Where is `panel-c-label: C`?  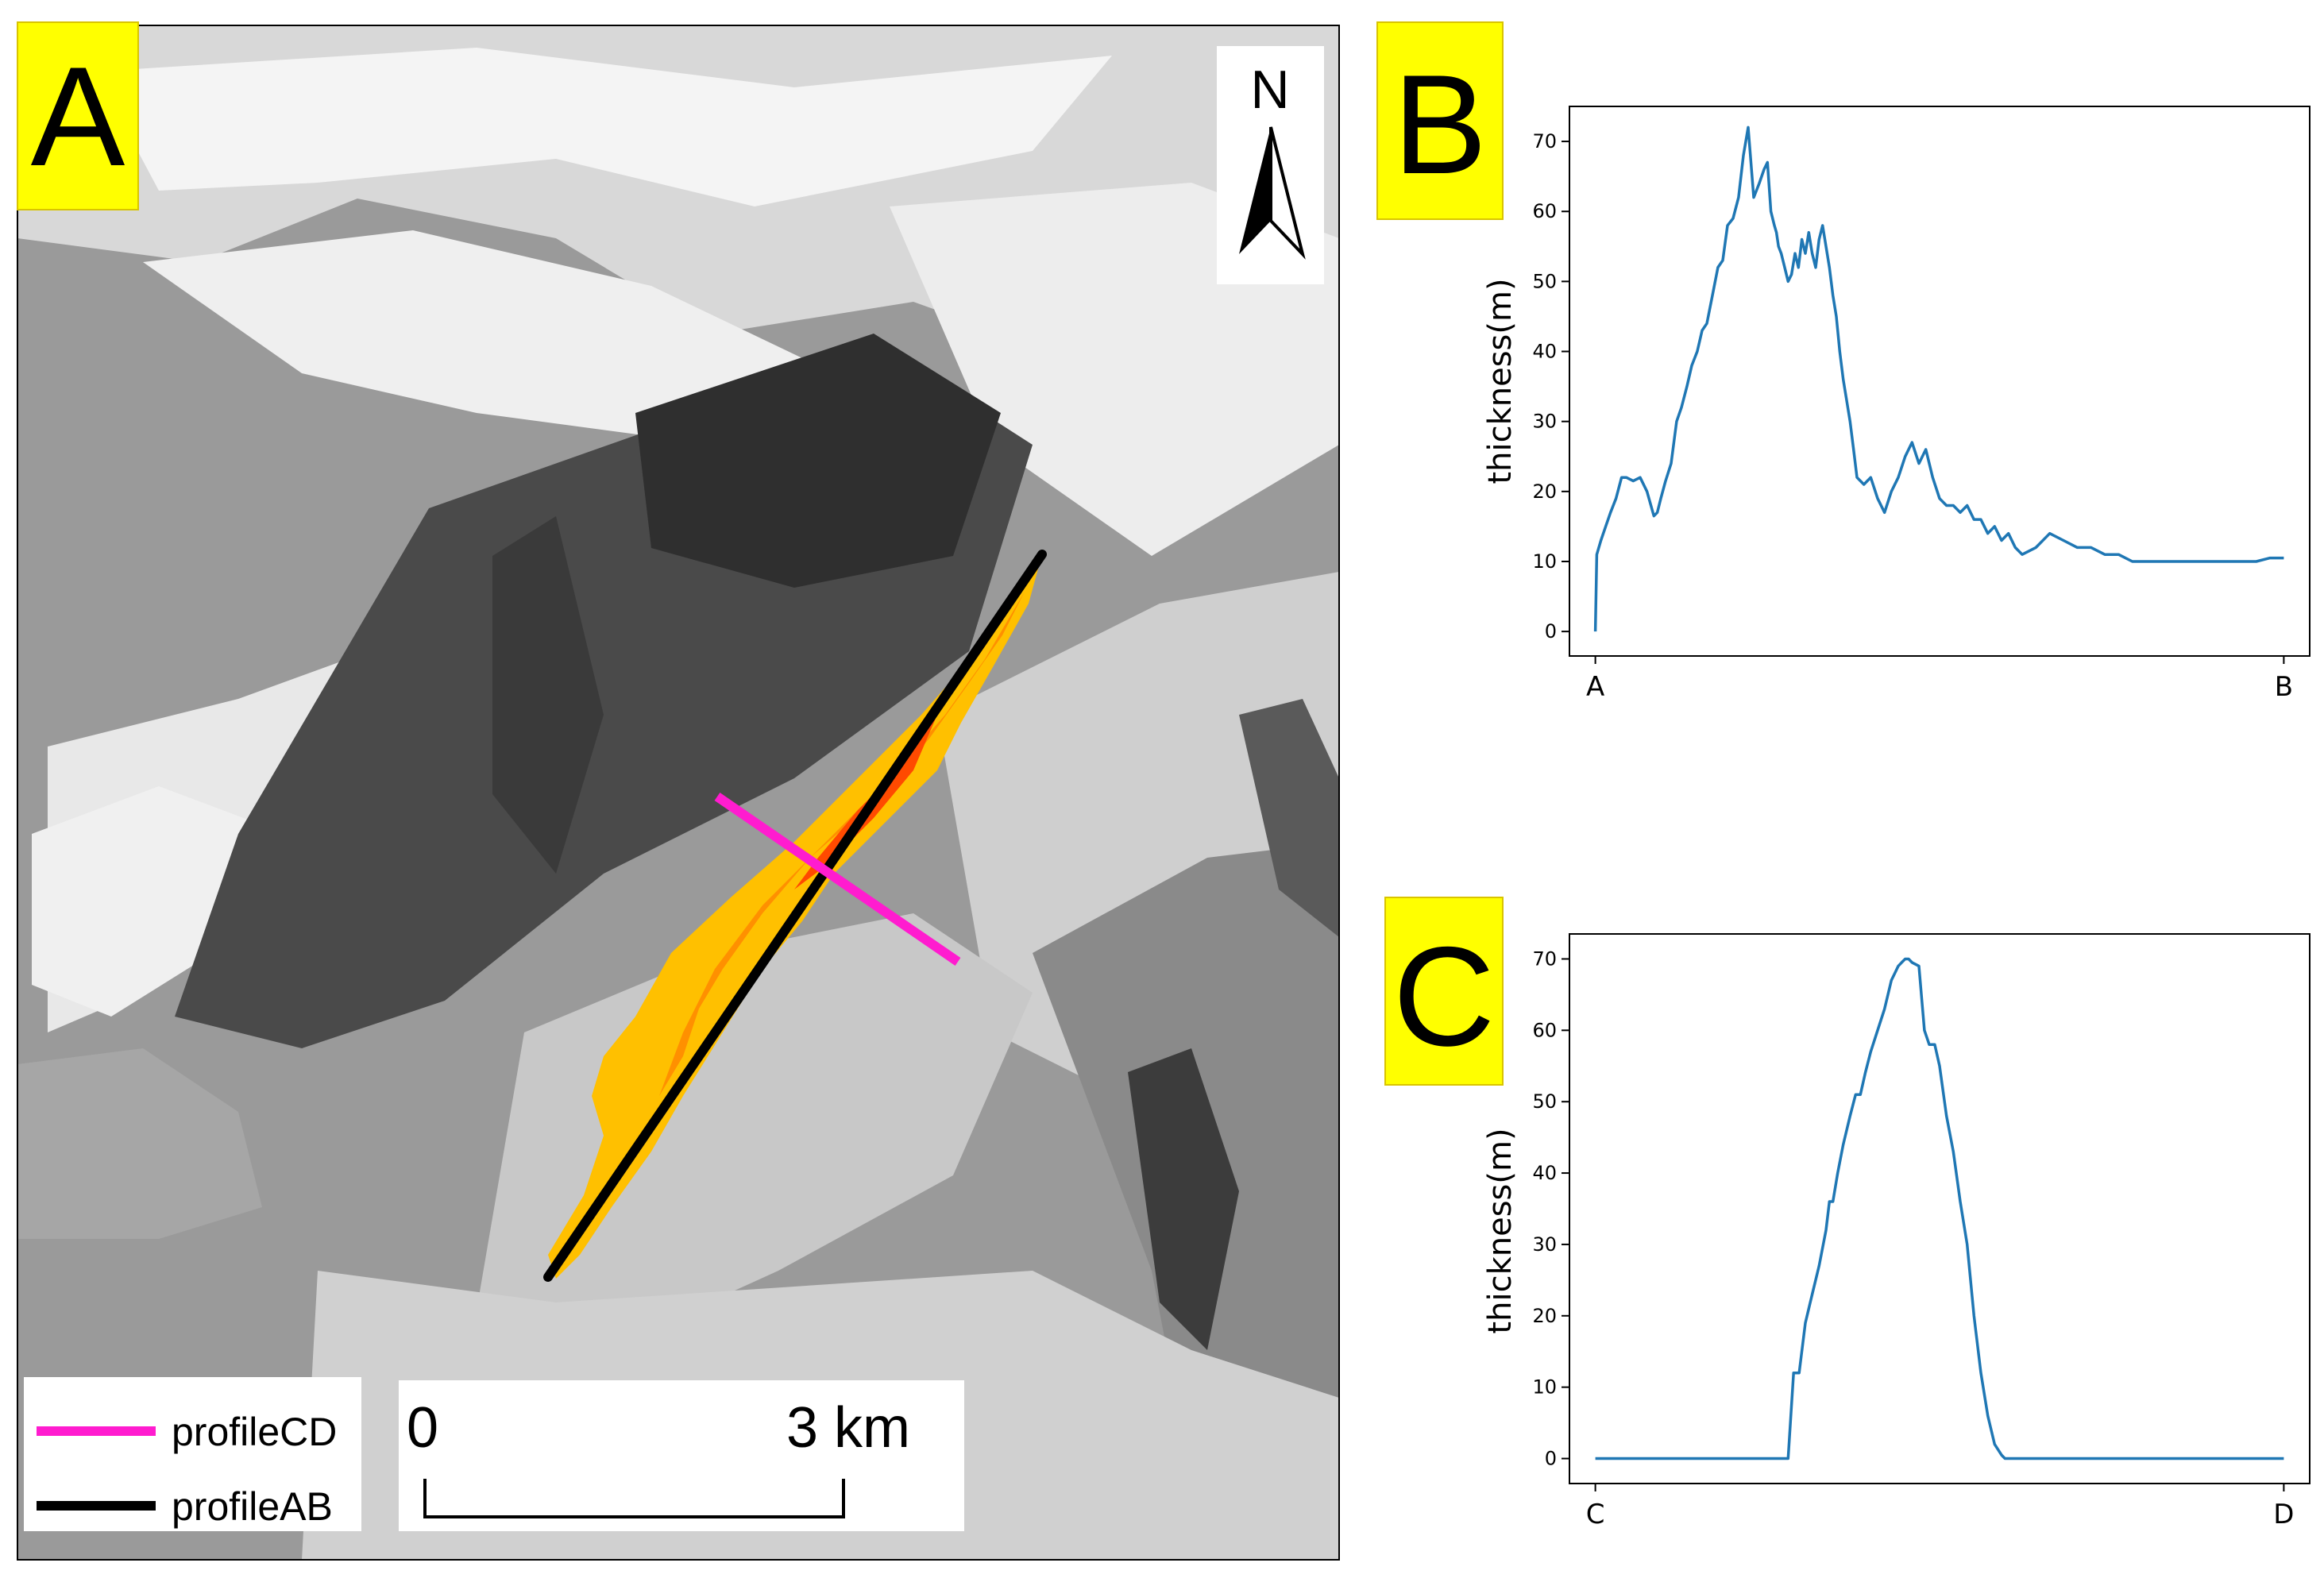 panel-c-label: C is located at coordinates (1444, 996).